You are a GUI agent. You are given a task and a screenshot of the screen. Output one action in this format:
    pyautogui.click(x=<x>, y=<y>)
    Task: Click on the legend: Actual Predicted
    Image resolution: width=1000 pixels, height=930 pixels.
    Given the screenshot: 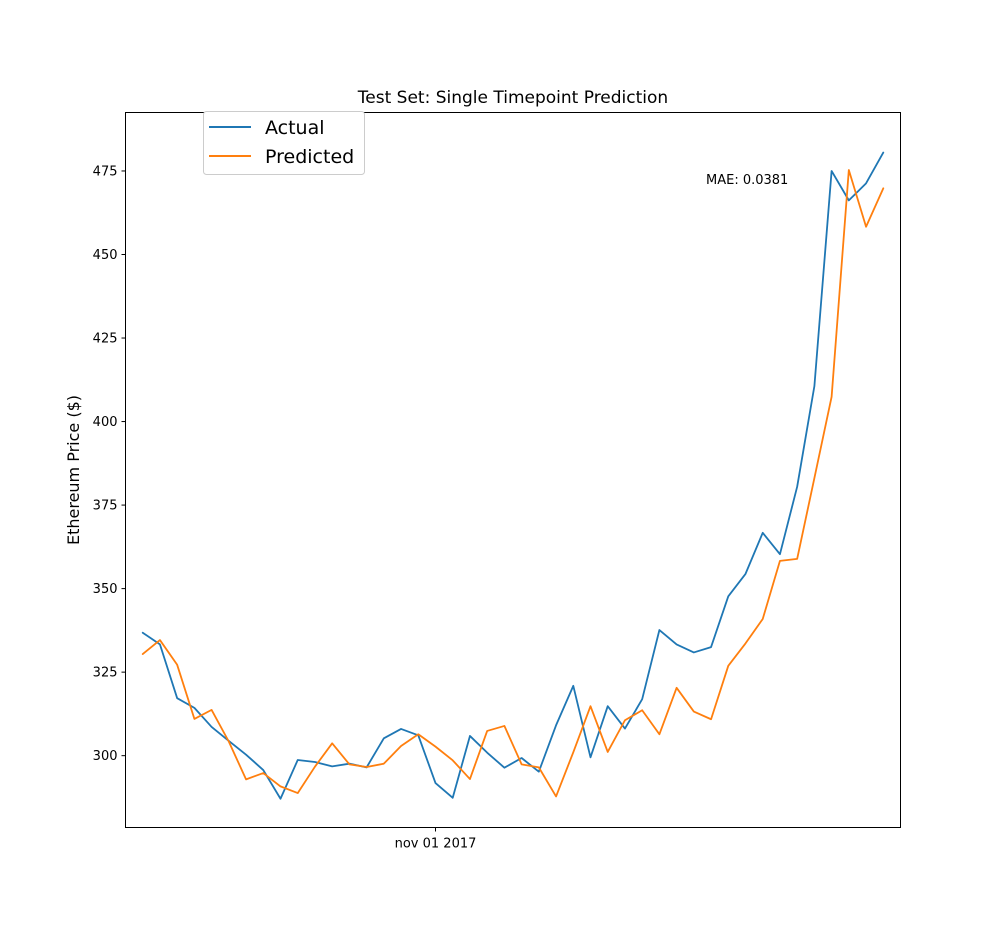 What is the action you would take?
    pyautogui.click(x=284, y=143)
    